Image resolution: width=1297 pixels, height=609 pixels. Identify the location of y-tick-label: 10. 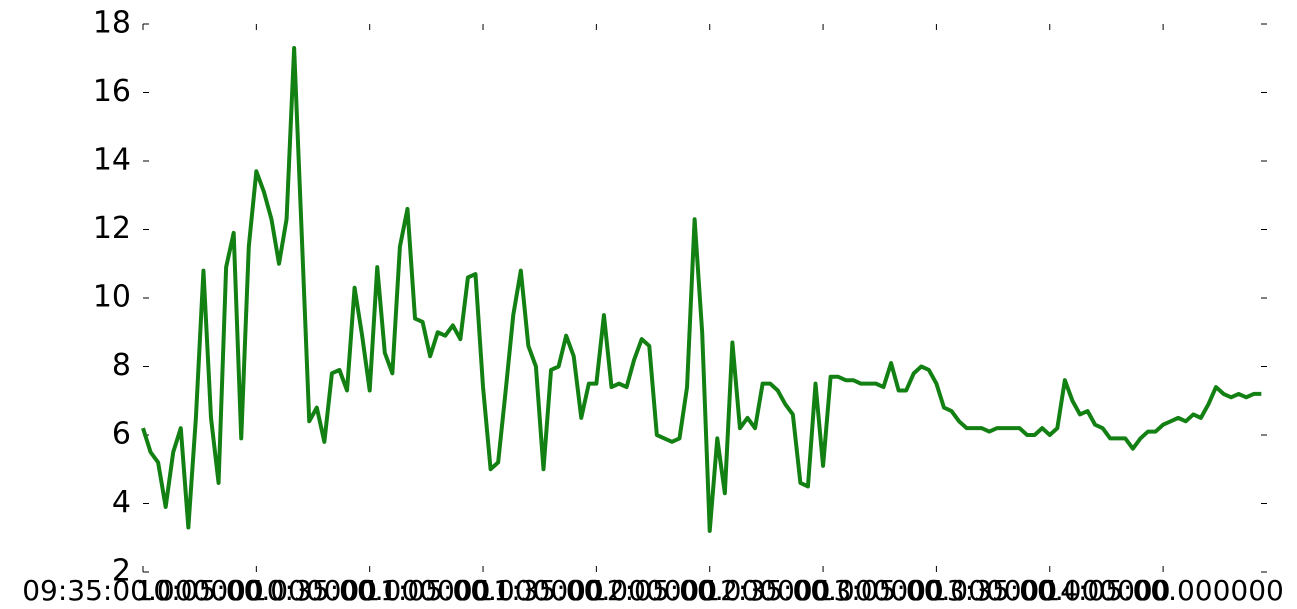
(112, 297).